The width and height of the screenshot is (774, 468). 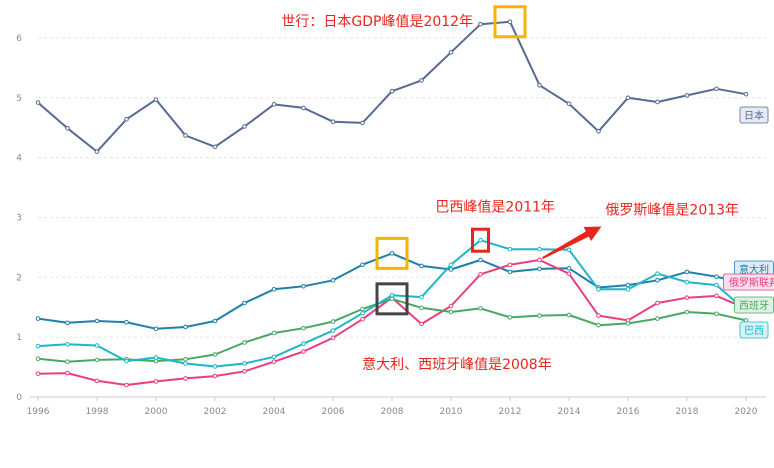 What do you see at coordinates (628, 412) in the screenshot?
I see `x-tick-label: 2016` at bounding box center [628, 412].